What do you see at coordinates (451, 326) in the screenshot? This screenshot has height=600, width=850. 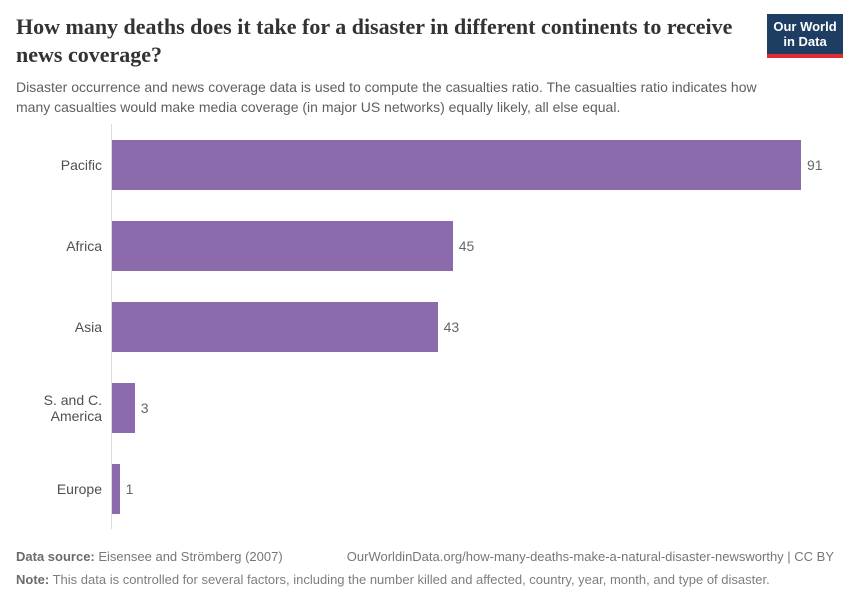 I see `value-label: 43` at bounding box center [451, 326].